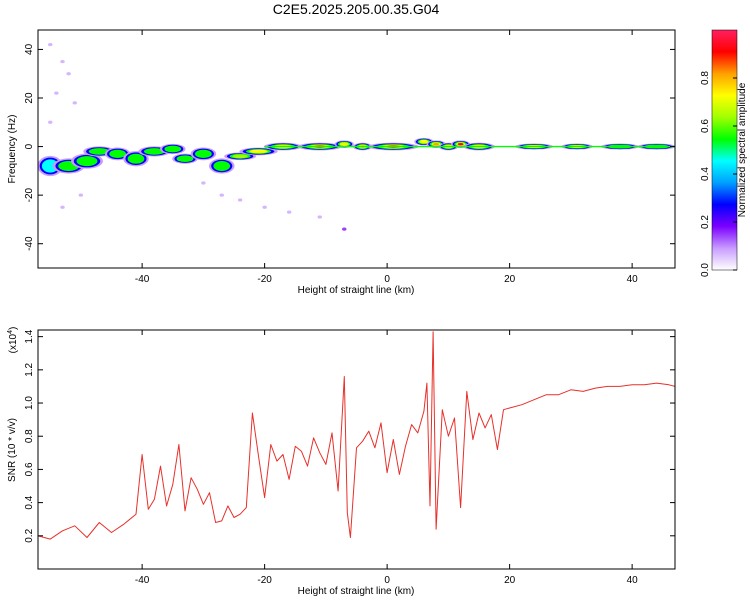  What do you see at coordinates (29, 535) in the screenshot?
I see `snr-y-tick-label: 0.2` at bounding box center [29, 535].